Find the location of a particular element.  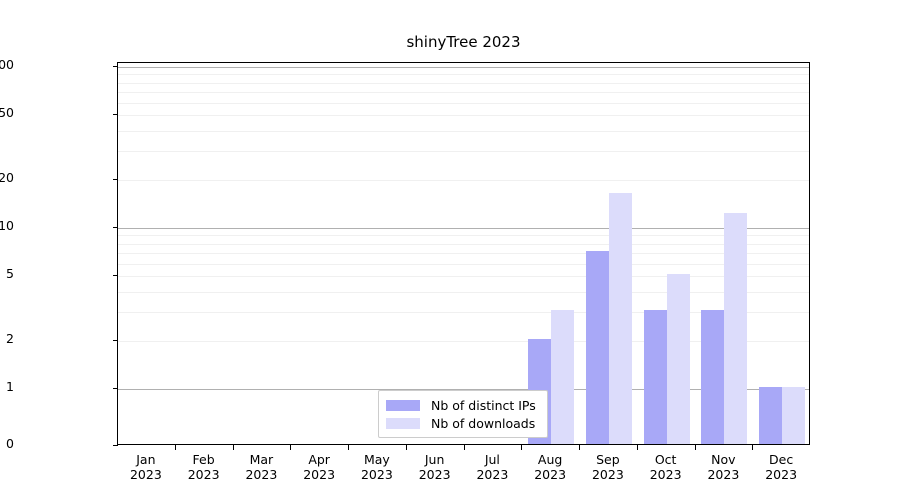

y-axis-tick-label: 10 is located at coordinates (7, 225).